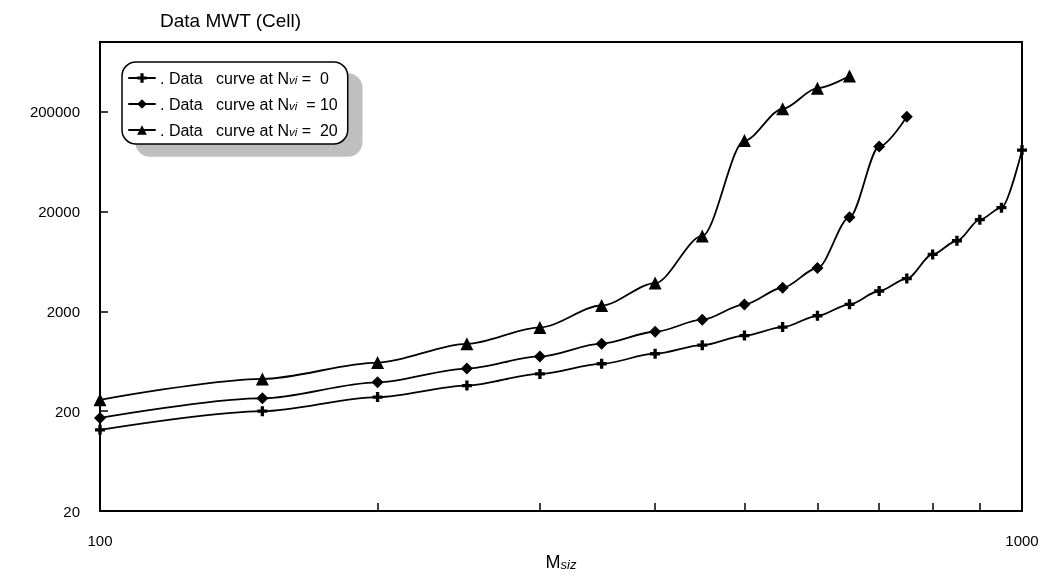 The width and height of the screenshot is (1049, 580). I want to click on y-tick-label: 200000, so click(54, 112).